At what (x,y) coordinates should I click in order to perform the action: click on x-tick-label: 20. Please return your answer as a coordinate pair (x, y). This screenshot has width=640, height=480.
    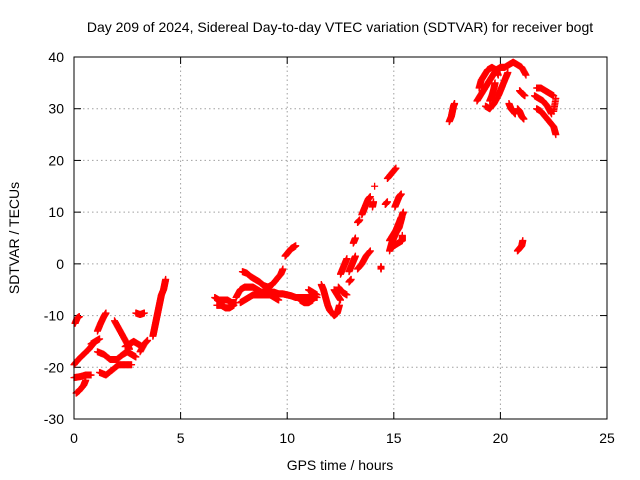
    Looking at the image, I should click on (501, 438).